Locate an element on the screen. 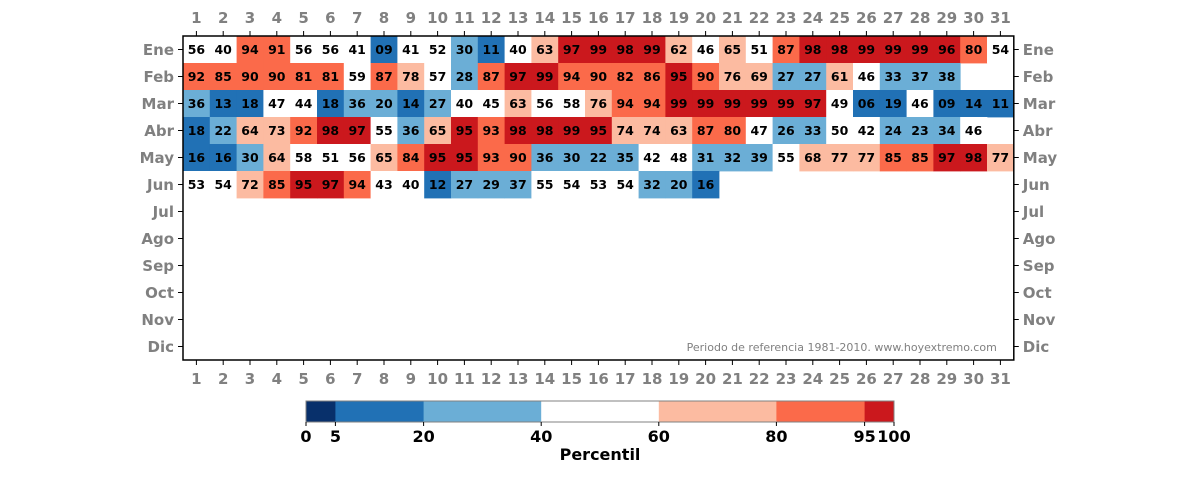 This screenshot has height=480, width=1200. day-label-bottom: 6 is located at coordinates (330, 379).